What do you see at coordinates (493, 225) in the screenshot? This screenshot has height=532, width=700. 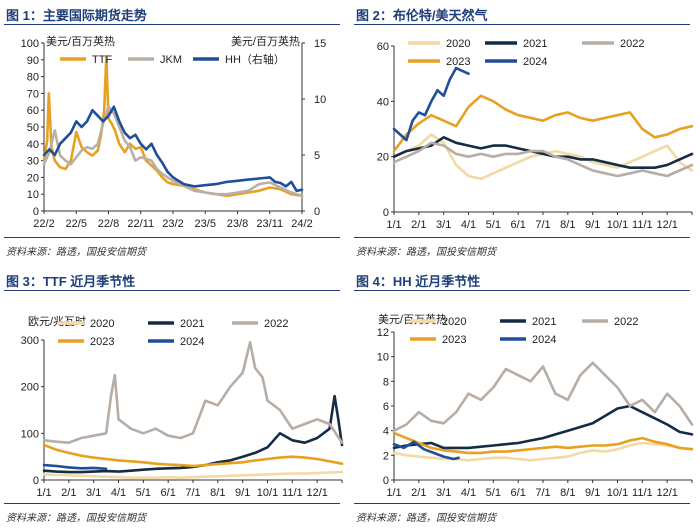 I see `x-tick-label: 5/1` at bounding box center [493, 225].